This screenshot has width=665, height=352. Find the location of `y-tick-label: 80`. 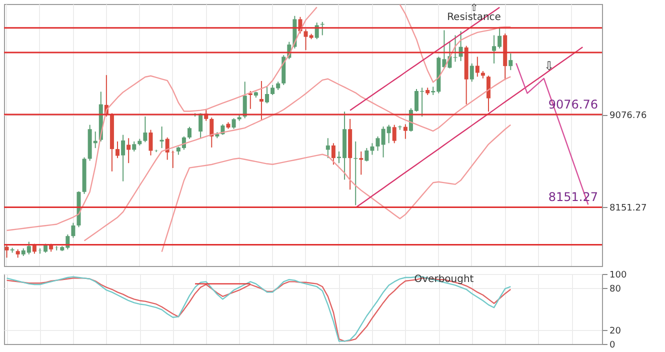

y-tick-label: 80 is located at coordinates (616, 289).